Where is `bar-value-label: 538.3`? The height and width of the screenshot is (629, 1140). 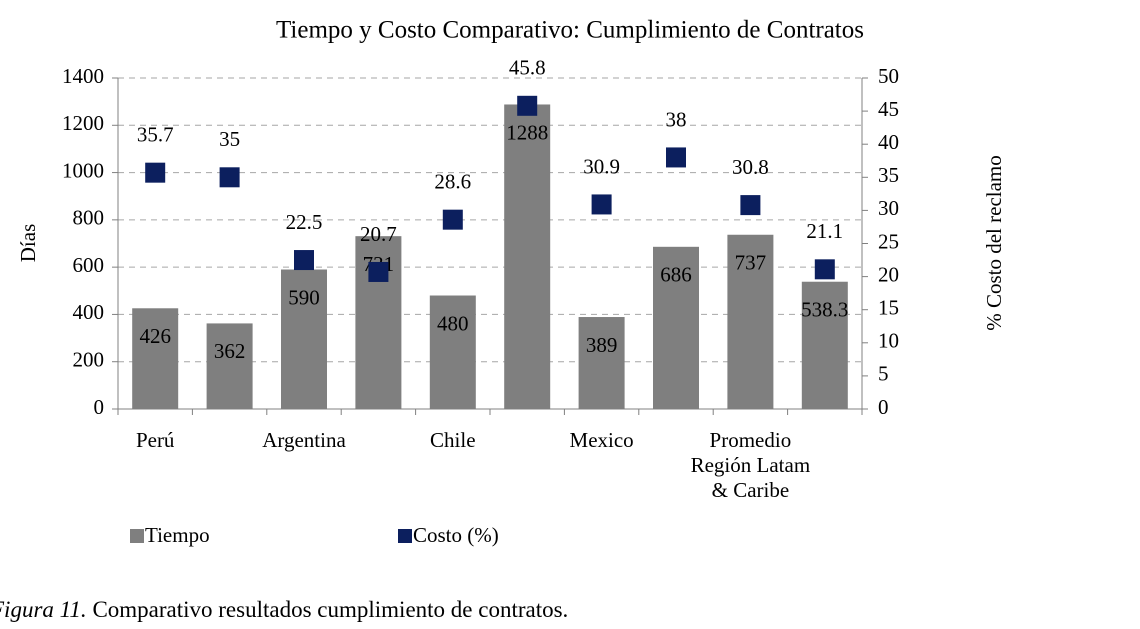 bar-value-label: 538.3 is located at coordinates (824, 310).